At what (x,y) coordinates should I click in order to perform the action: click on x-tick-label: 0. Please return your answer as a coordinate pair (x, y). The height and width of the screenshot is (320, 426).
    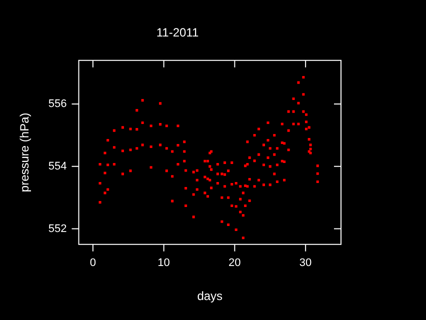
    Looking at the image, I should click on (93, 263).